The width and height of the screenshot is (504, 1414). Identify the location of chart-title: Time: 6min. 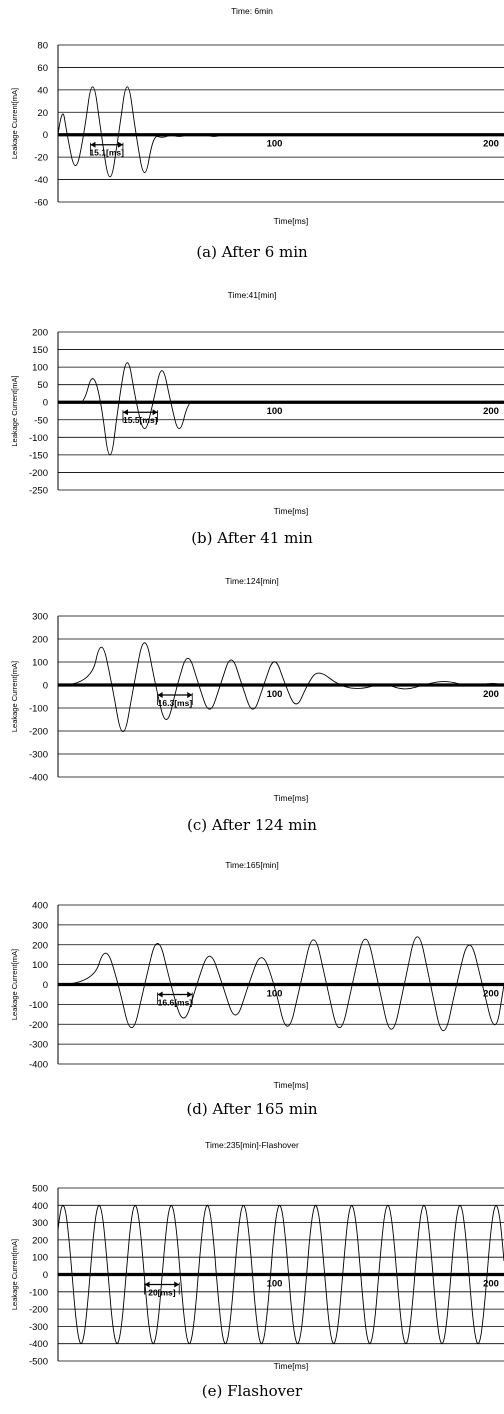
(252, 11).